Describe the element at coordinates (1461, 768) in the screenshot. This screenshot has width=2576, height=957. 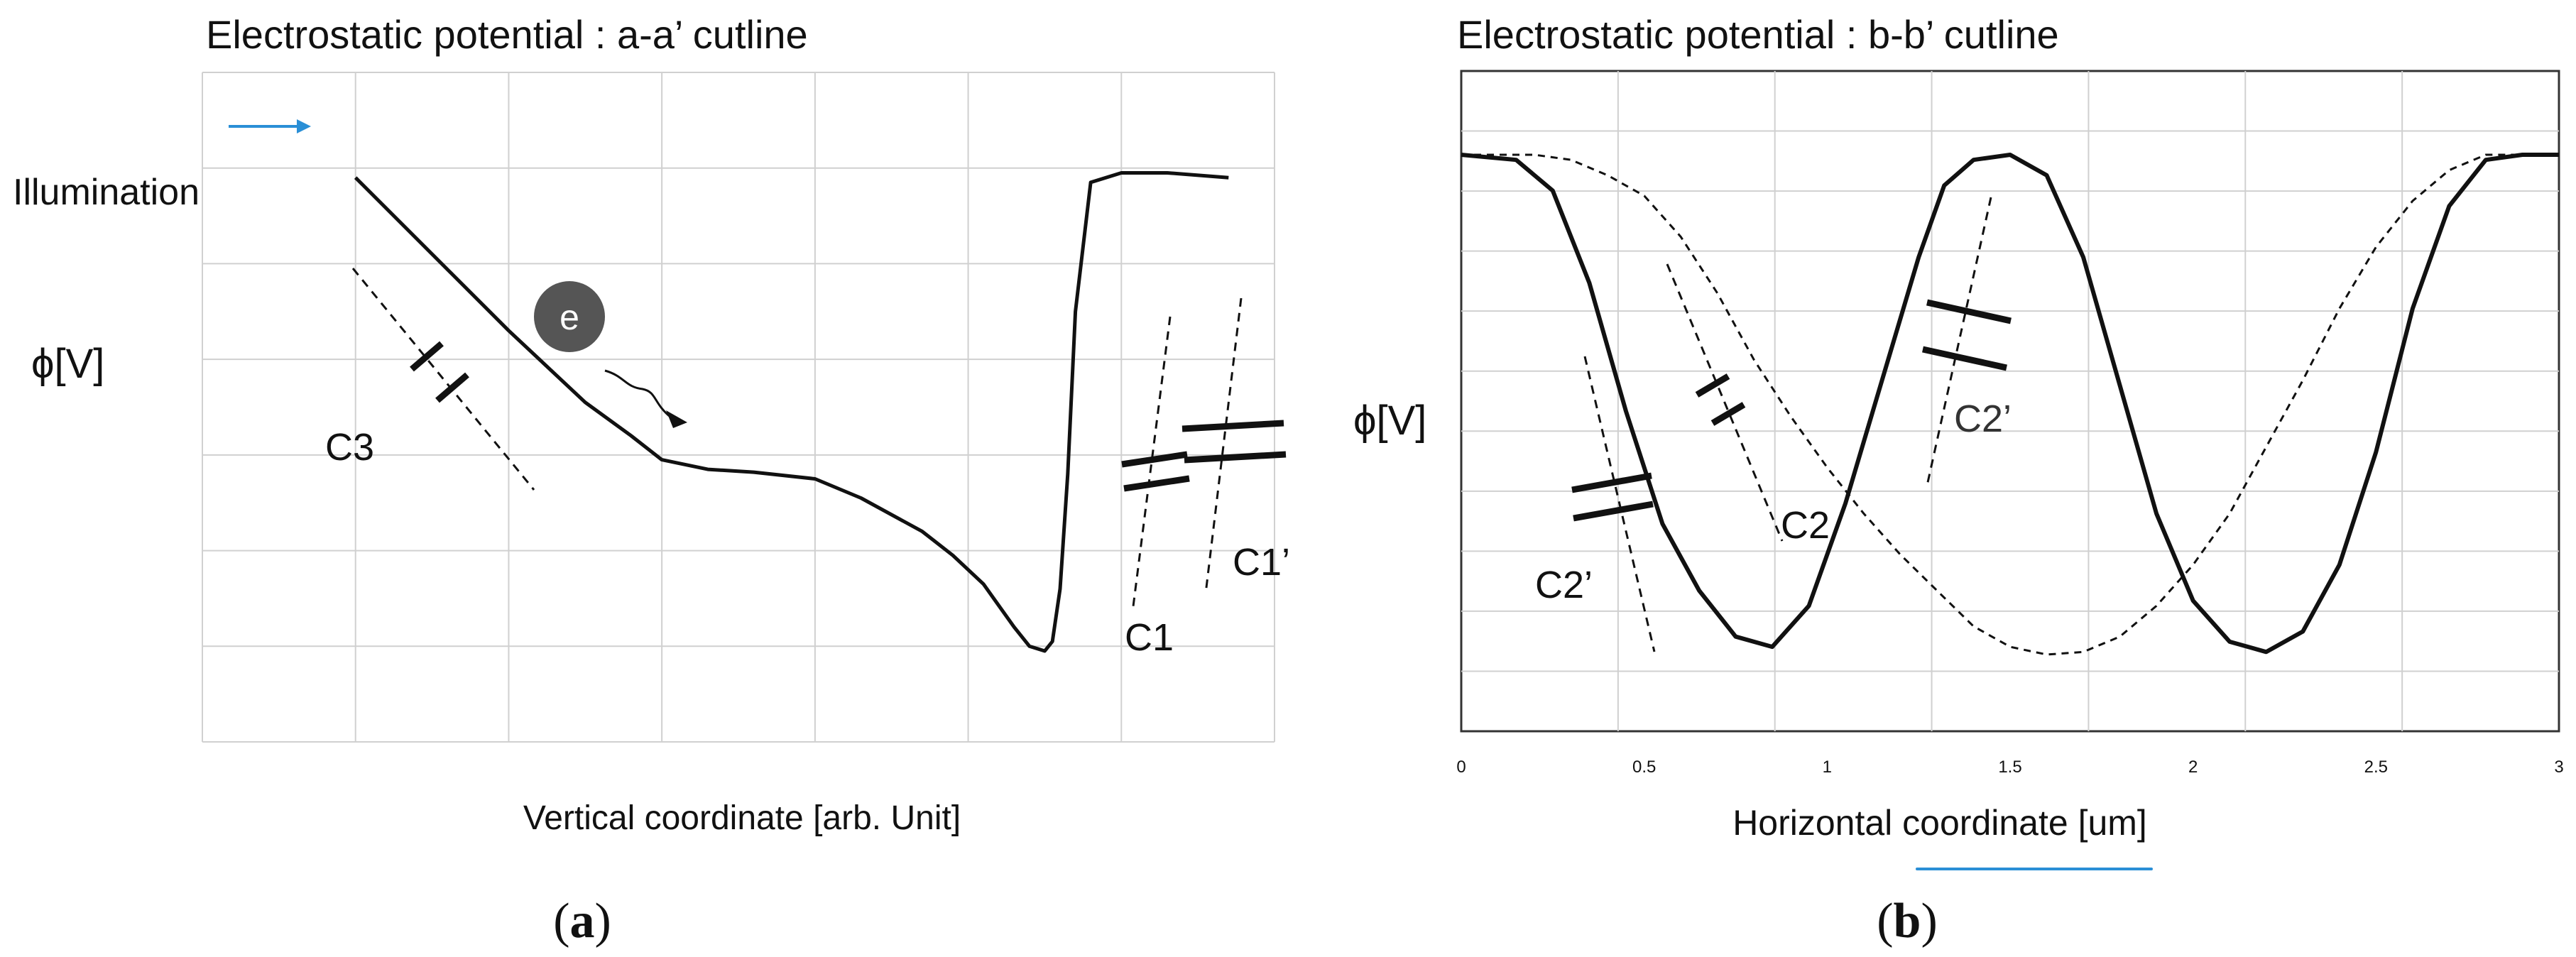
I see `x-tick-label: 0` at that location.